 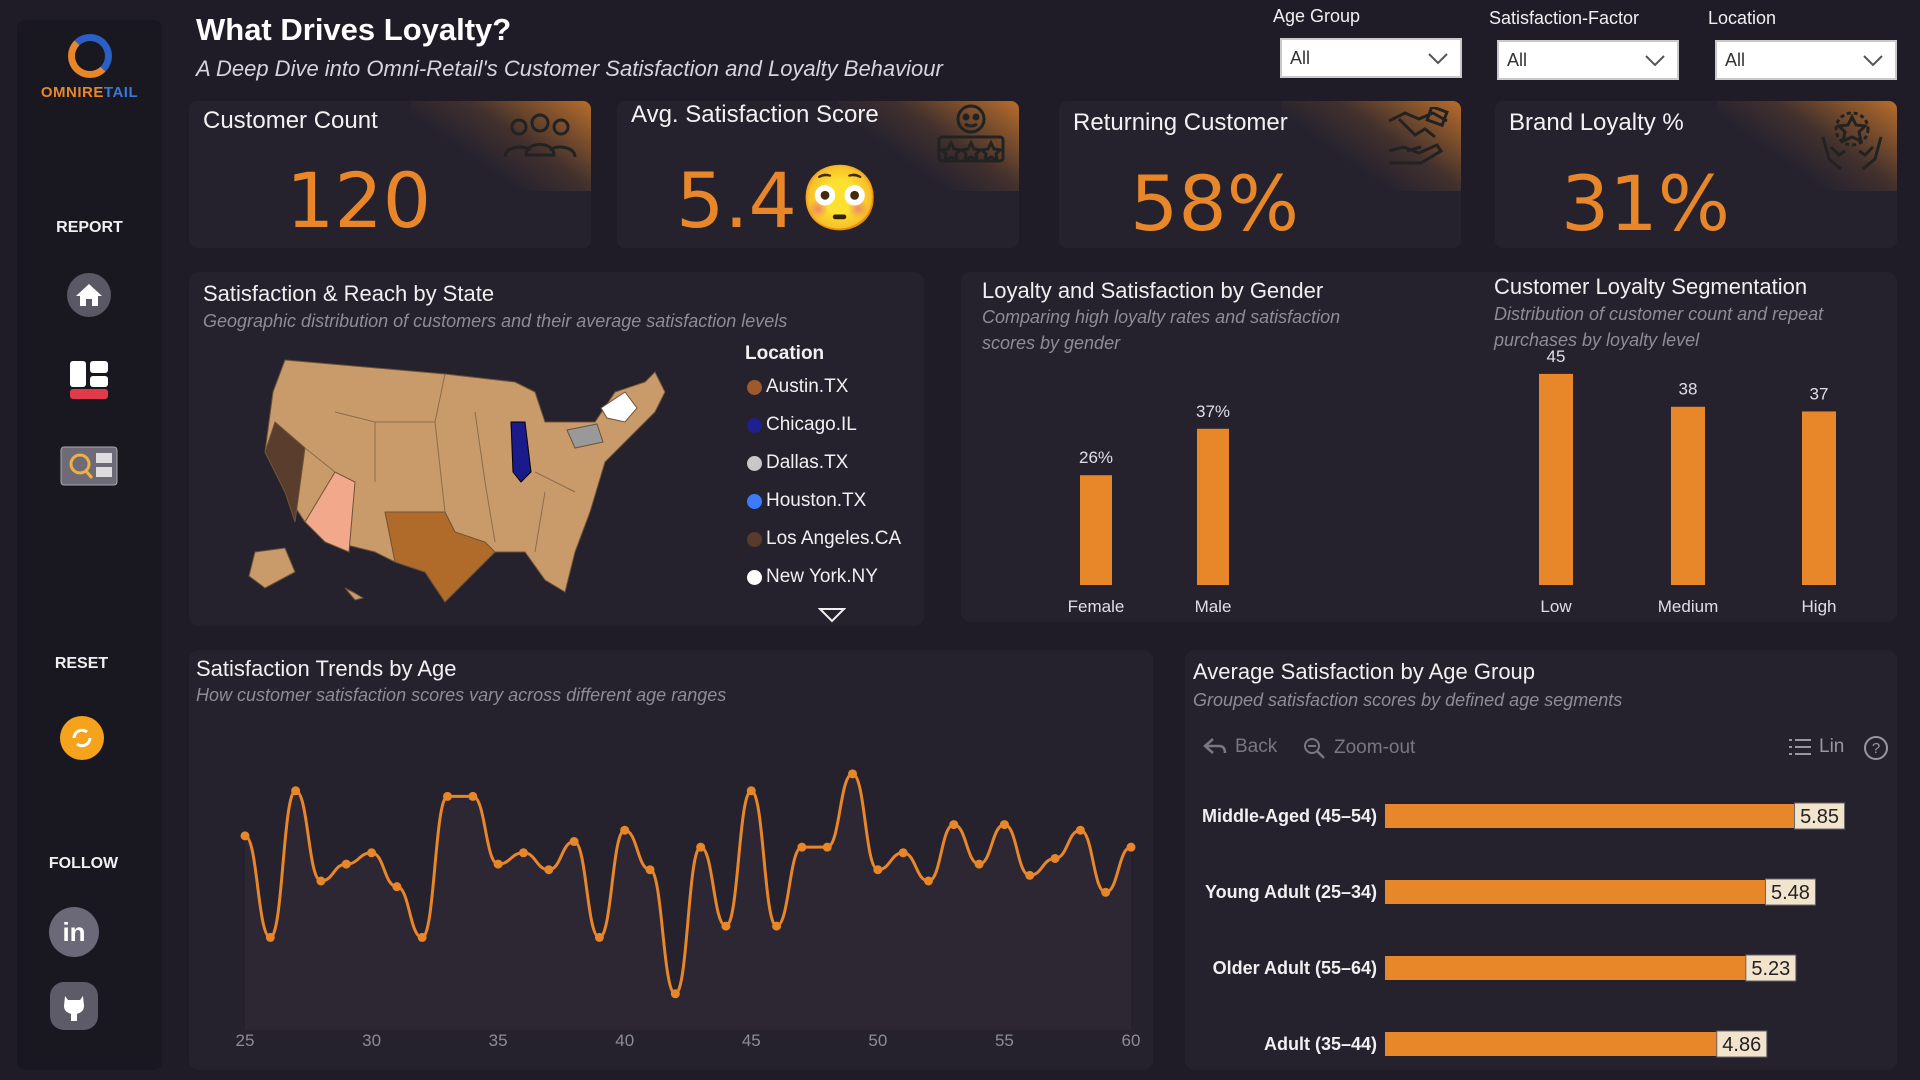 I want to click on legend-scroll-down-icon, so click(x=832, y=615).